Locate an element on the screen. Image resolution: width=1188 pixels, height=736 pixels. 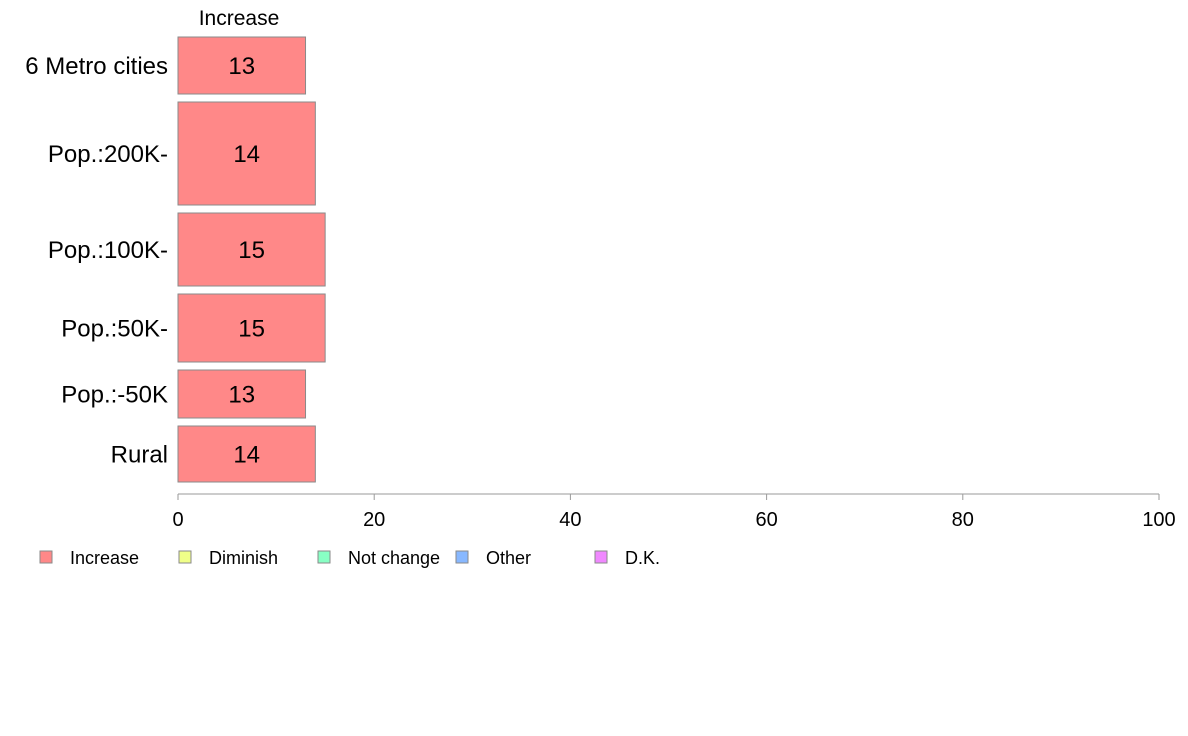
legend-label: Not change is located at coordinates (394, 558).